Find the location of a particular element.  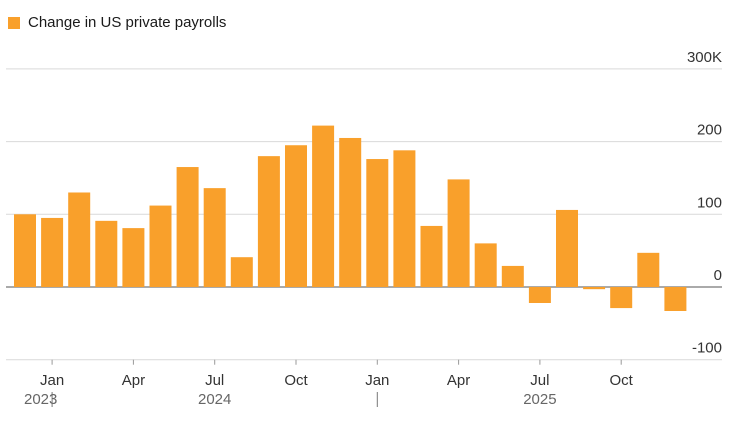

legend: Change in US private payrolls is located at coordinates (117, 22).